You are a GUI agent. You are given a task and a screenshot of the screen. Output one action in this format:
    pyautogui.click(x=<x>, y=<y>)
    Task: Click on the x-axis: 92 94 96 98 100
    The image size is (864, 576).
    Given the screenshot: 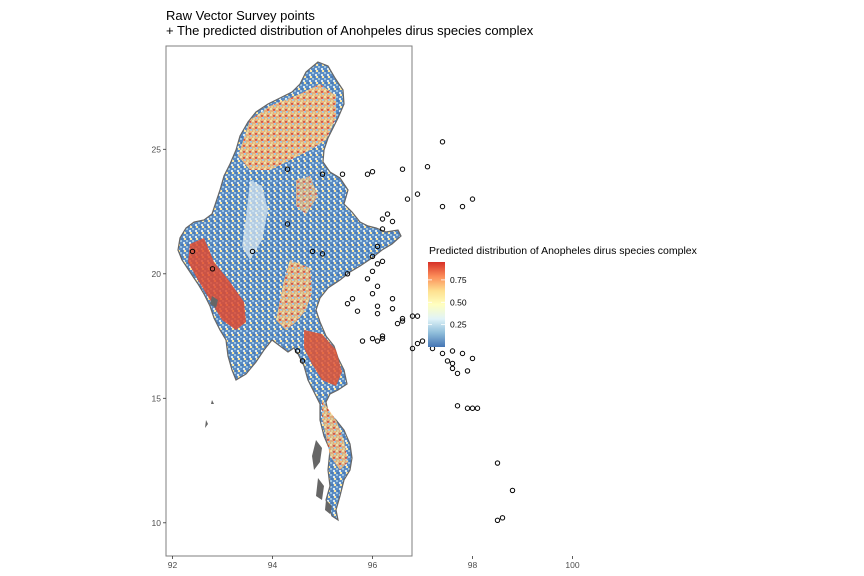 What is the action you would take?
    pyautogui.click(x=374, y=563)
    